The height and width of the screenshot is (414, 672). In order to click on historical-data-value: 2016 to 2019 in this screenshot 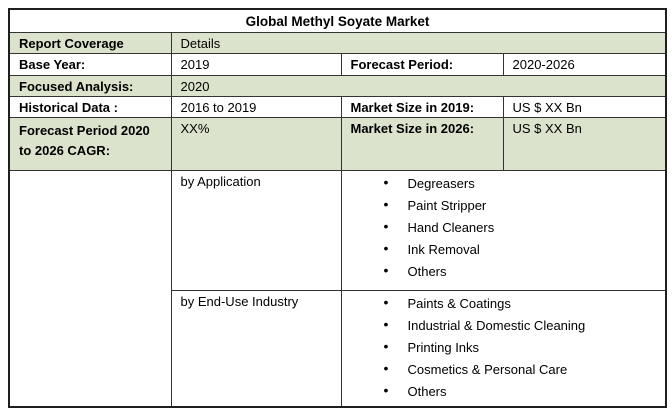, I will do `click(256, 107)`.